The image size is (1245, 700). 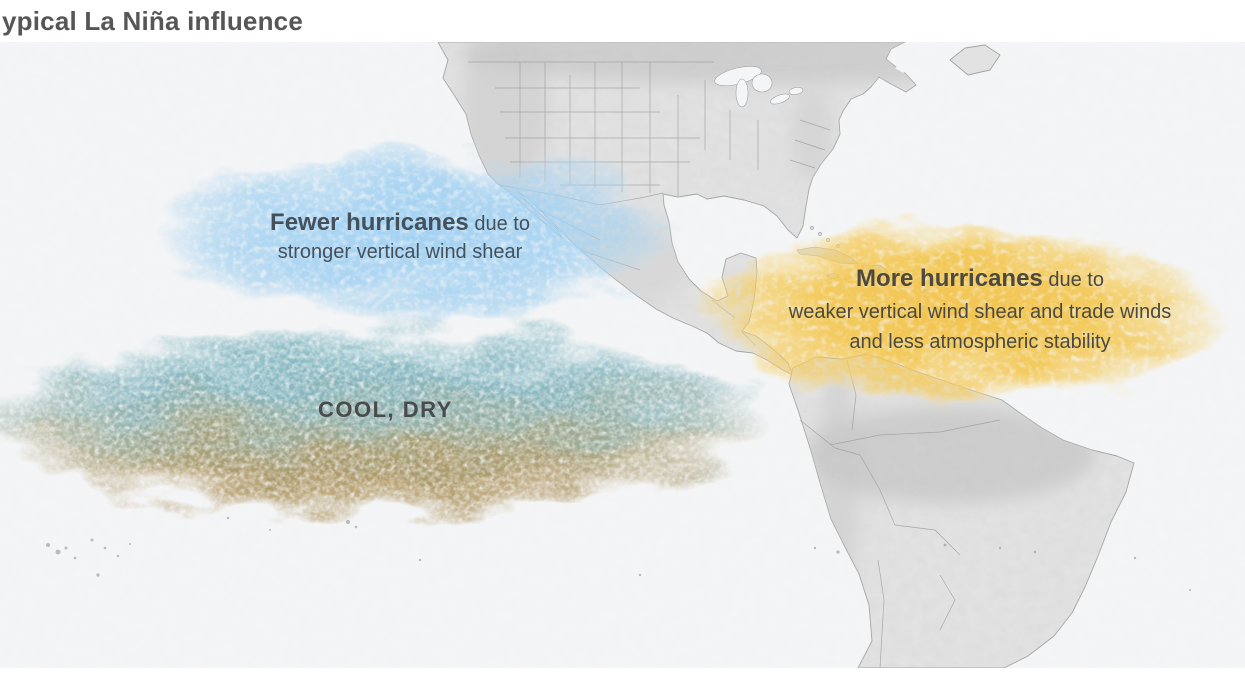 What do you see at coordinates (962, 312) in the screenshot?
I see `more-hurricanes-region-blob` at bounding box center [962, 312].